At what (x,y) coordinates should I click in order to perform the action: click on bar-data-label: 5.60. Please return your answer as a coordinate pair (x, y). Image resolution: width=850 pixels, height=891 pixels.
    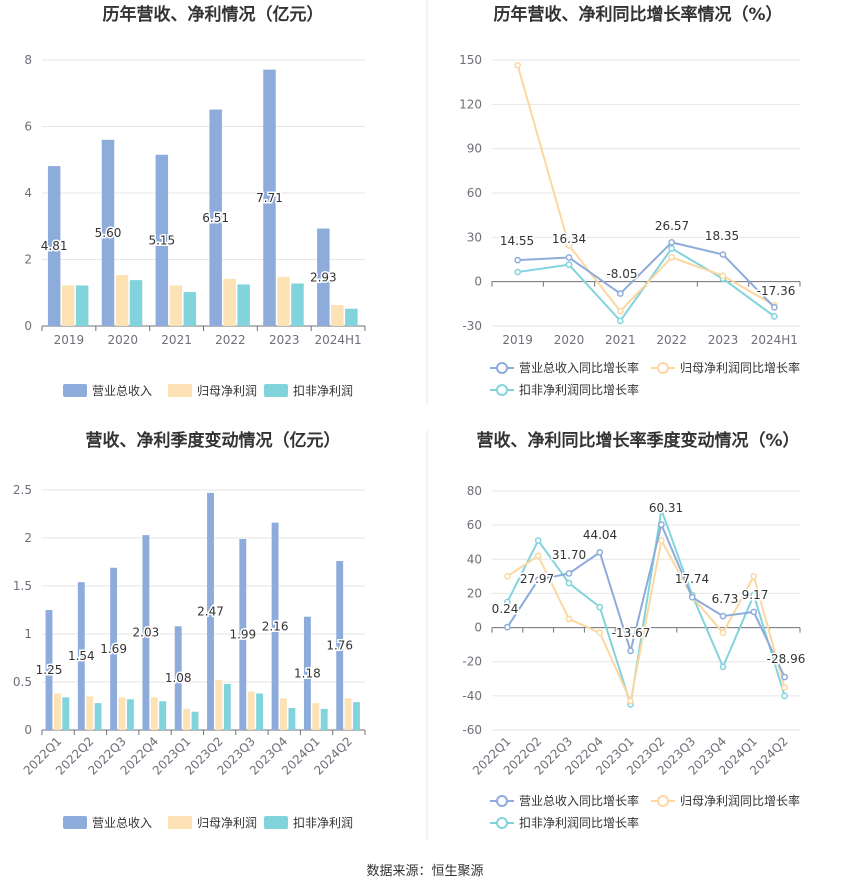
    Looking at the image, I should click on (108, 233).